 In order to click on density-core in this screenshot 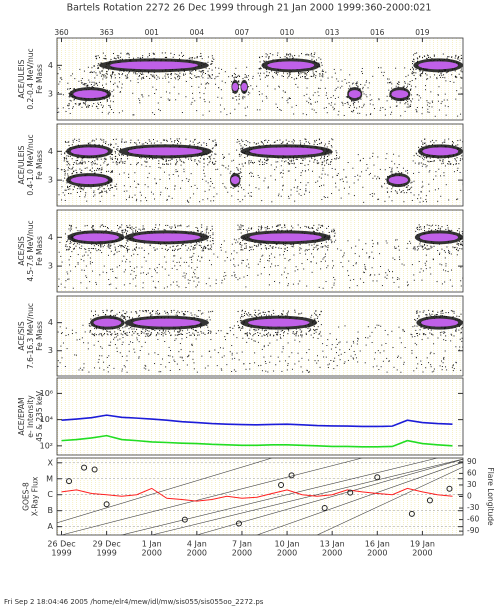, I will do `click(286, 151)`.